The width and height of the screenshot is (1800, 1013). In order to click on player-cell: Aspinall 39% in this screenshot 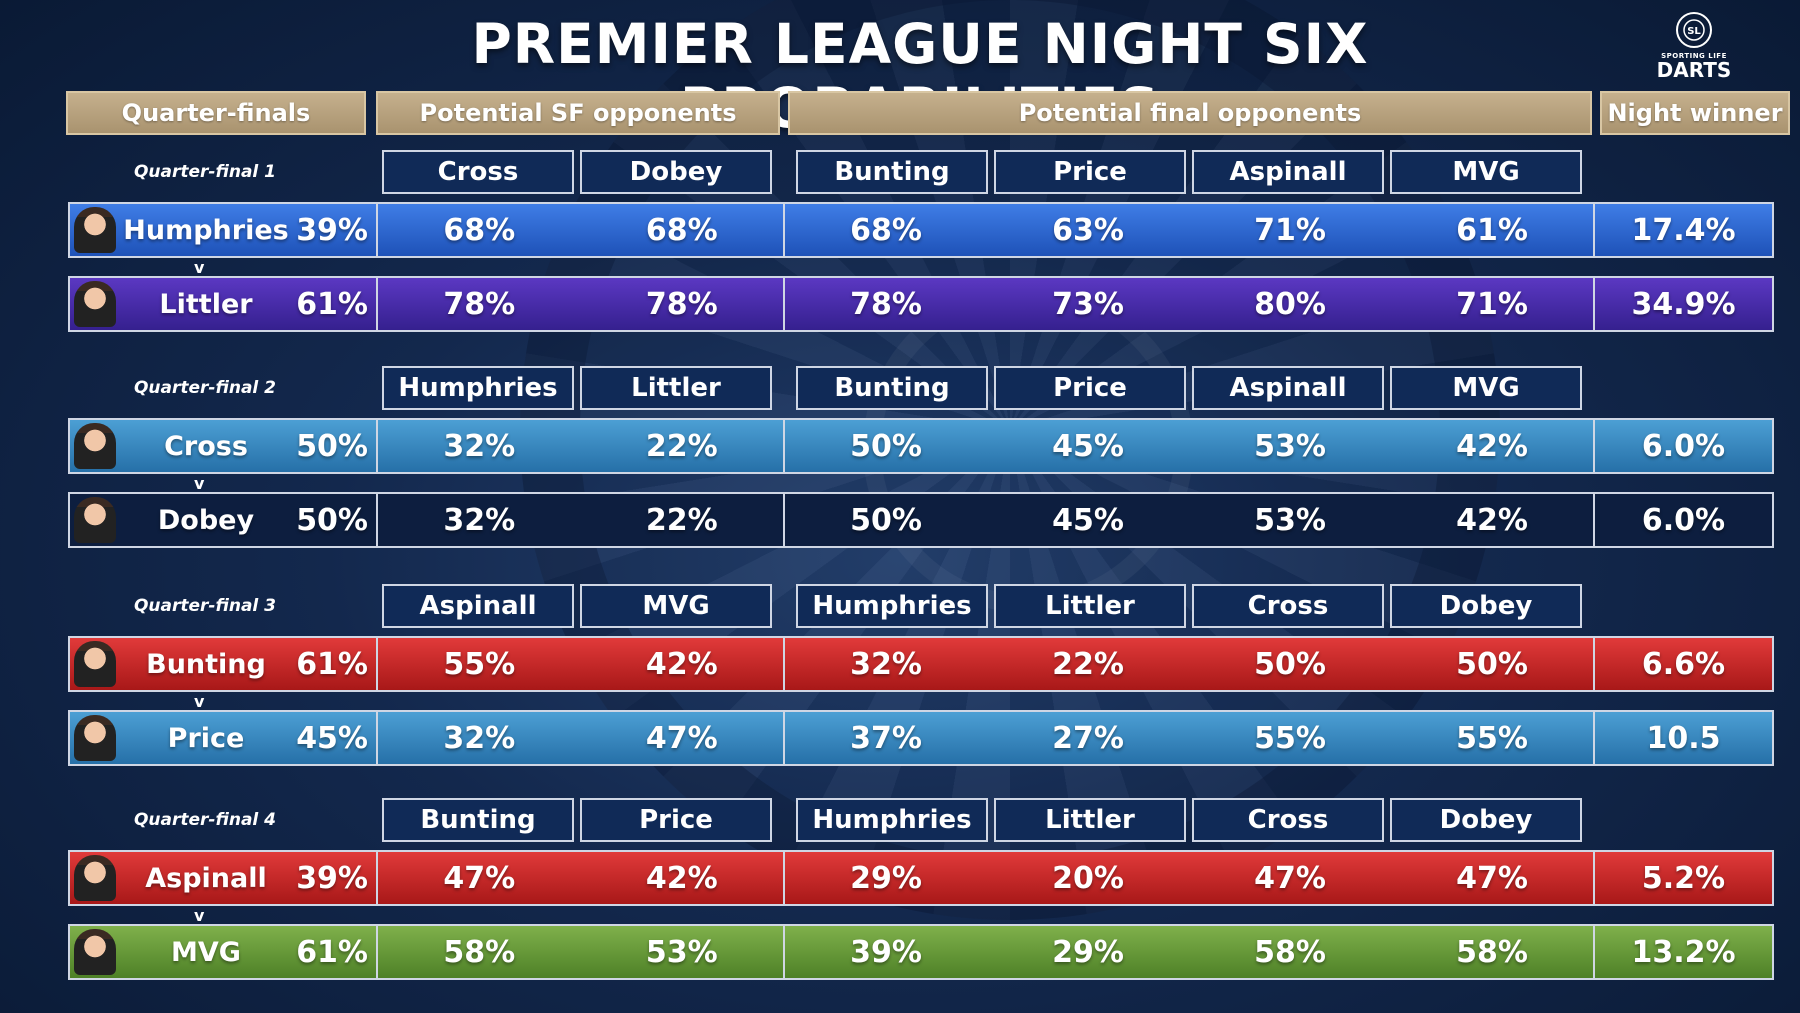, I will do `click(223, 878)`.